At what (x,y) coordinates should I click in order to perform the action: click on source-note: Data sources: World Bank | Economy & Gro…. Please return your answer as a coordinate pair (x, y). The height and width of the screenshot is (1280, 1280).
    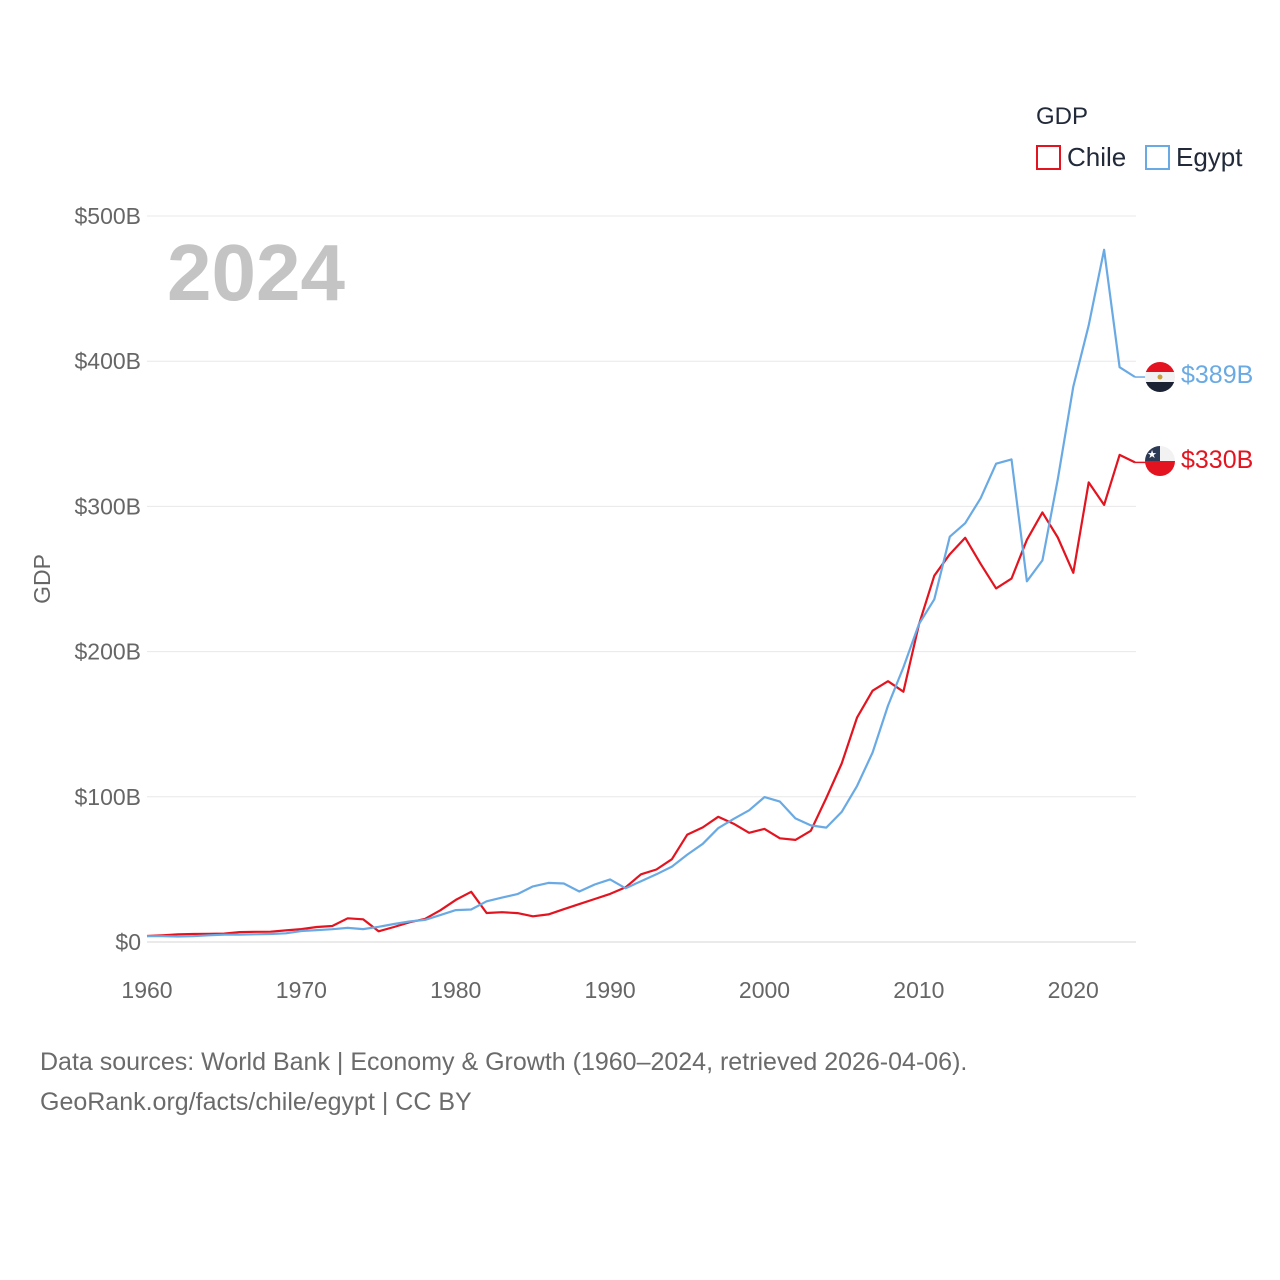
    Looking at the image, I should click on (503, 1082).